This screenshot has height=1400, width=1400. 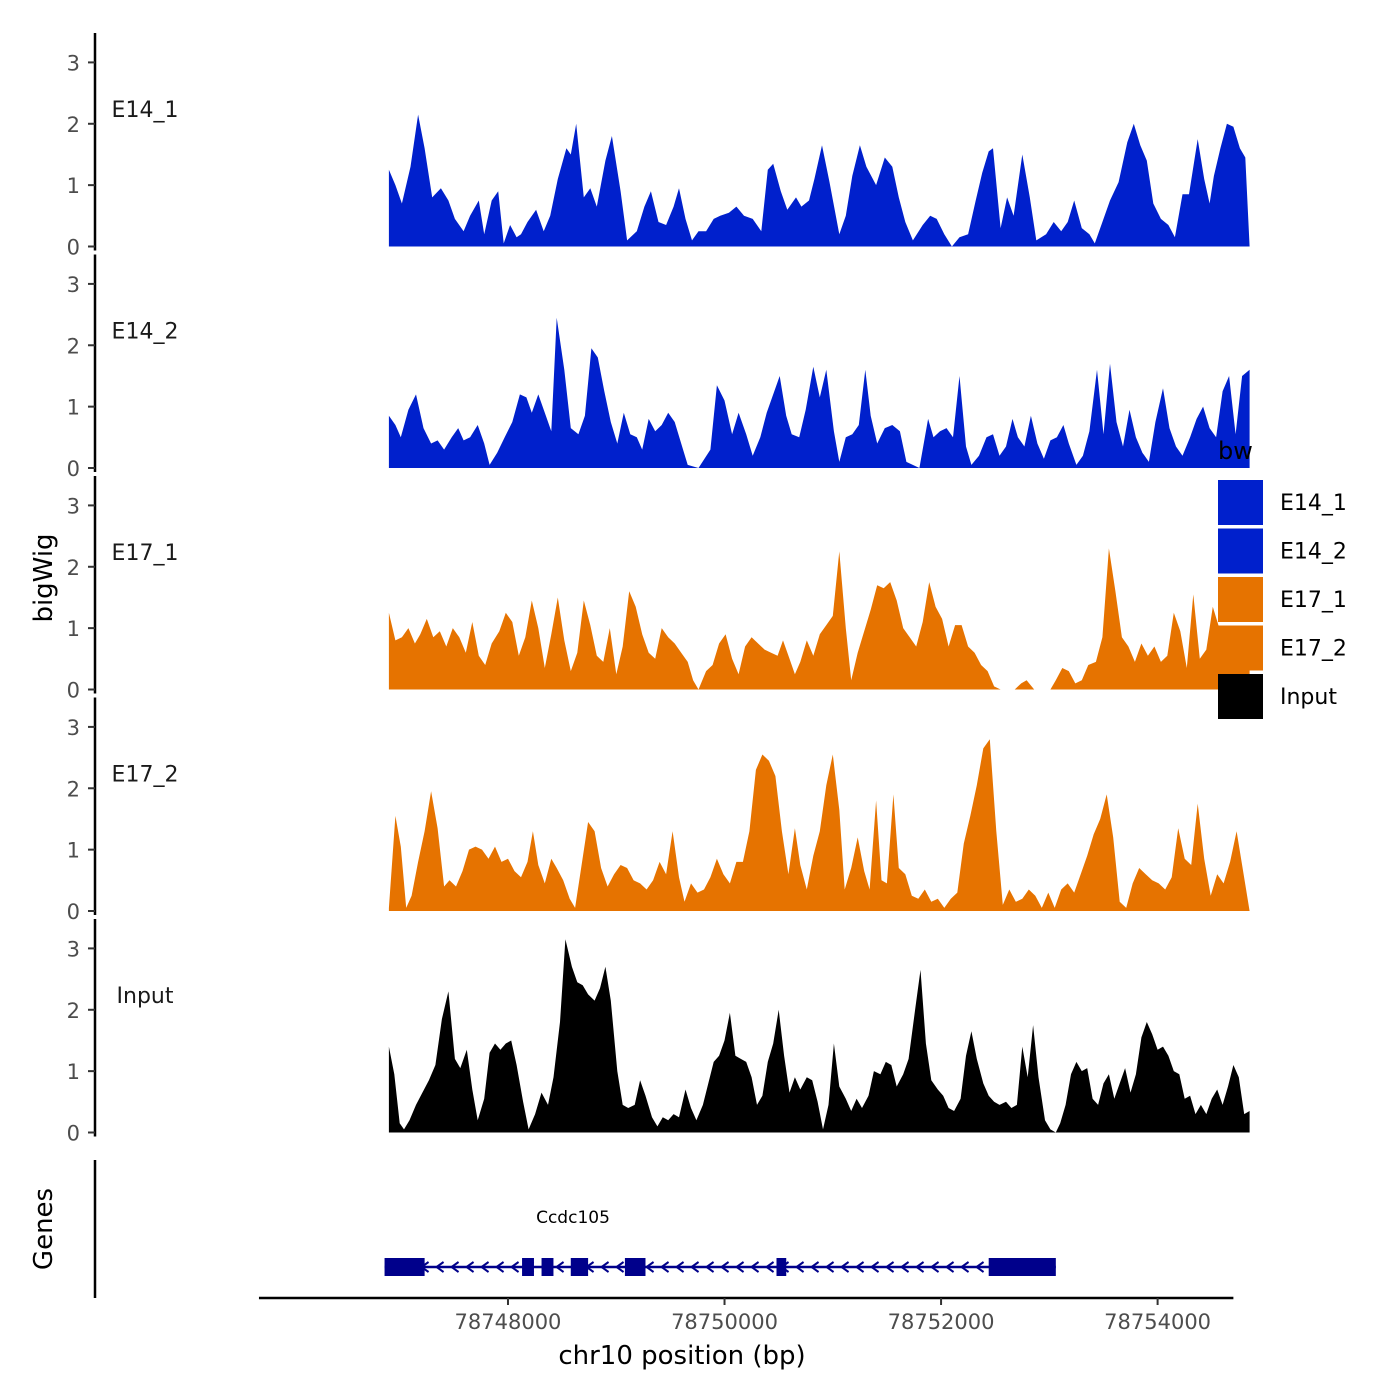 What do you see at coordinates (1277, 696) in the screenshot?
I see `legend-entry-input: Input` at bounding box center [1277, 696].